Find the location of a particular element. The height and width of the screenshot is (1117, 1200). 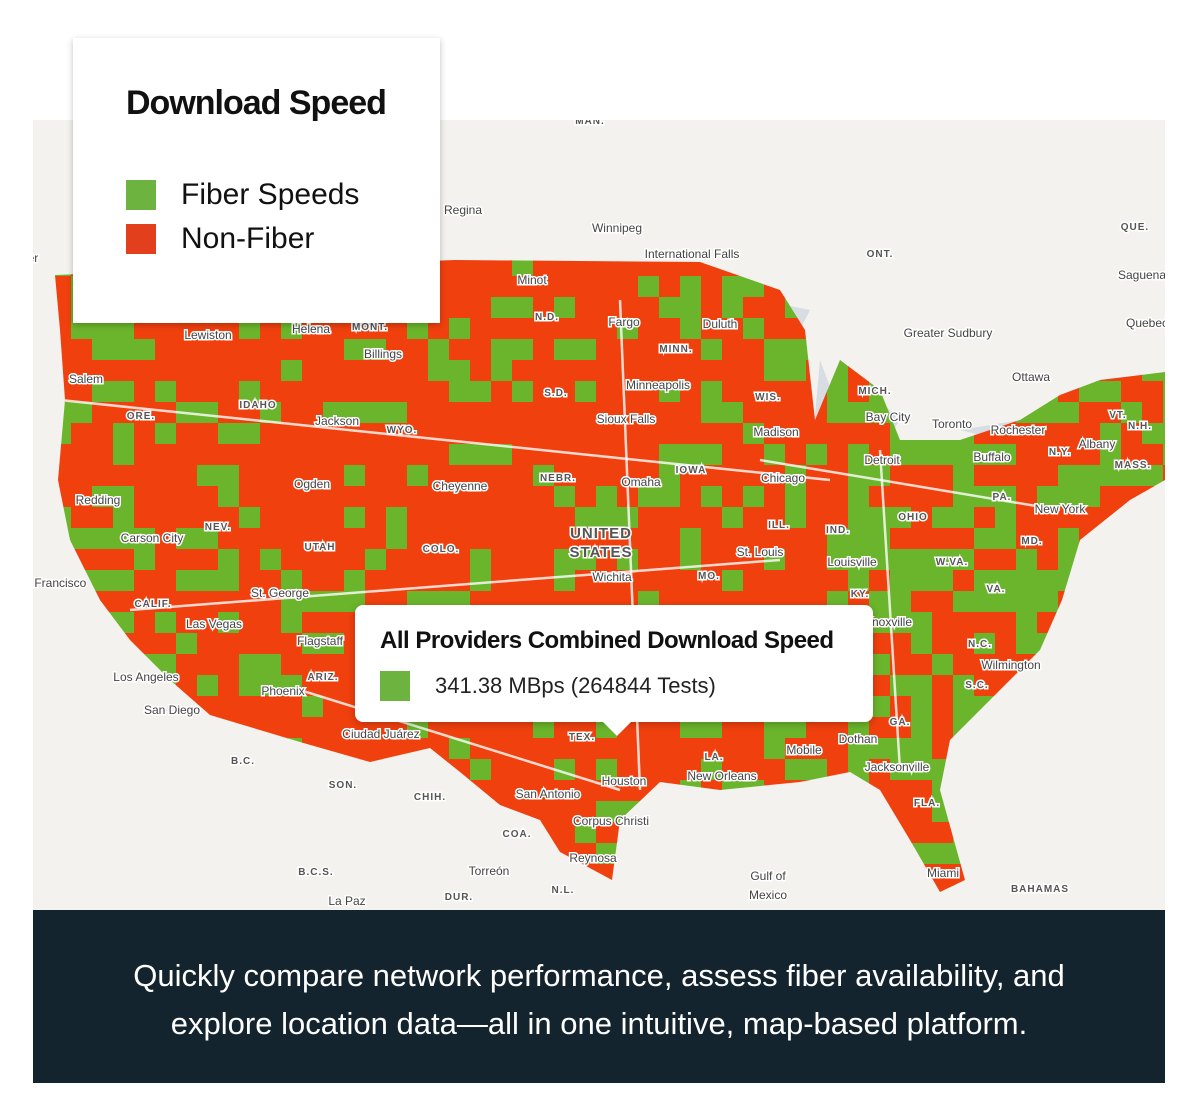

map-label: WIS. is located at coordinates (768, 397).